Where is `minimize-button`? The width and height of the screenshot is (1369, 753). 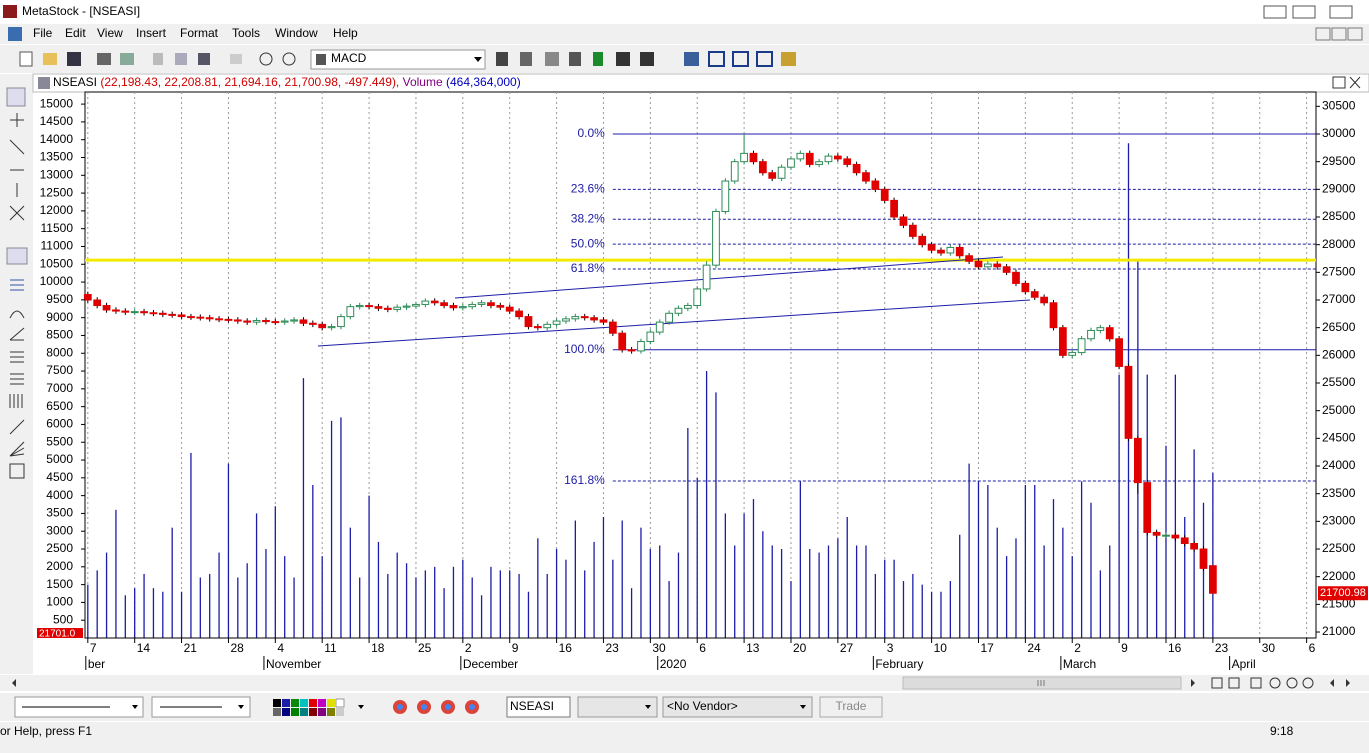
minimize-button is located at coordinates (1275, 12).